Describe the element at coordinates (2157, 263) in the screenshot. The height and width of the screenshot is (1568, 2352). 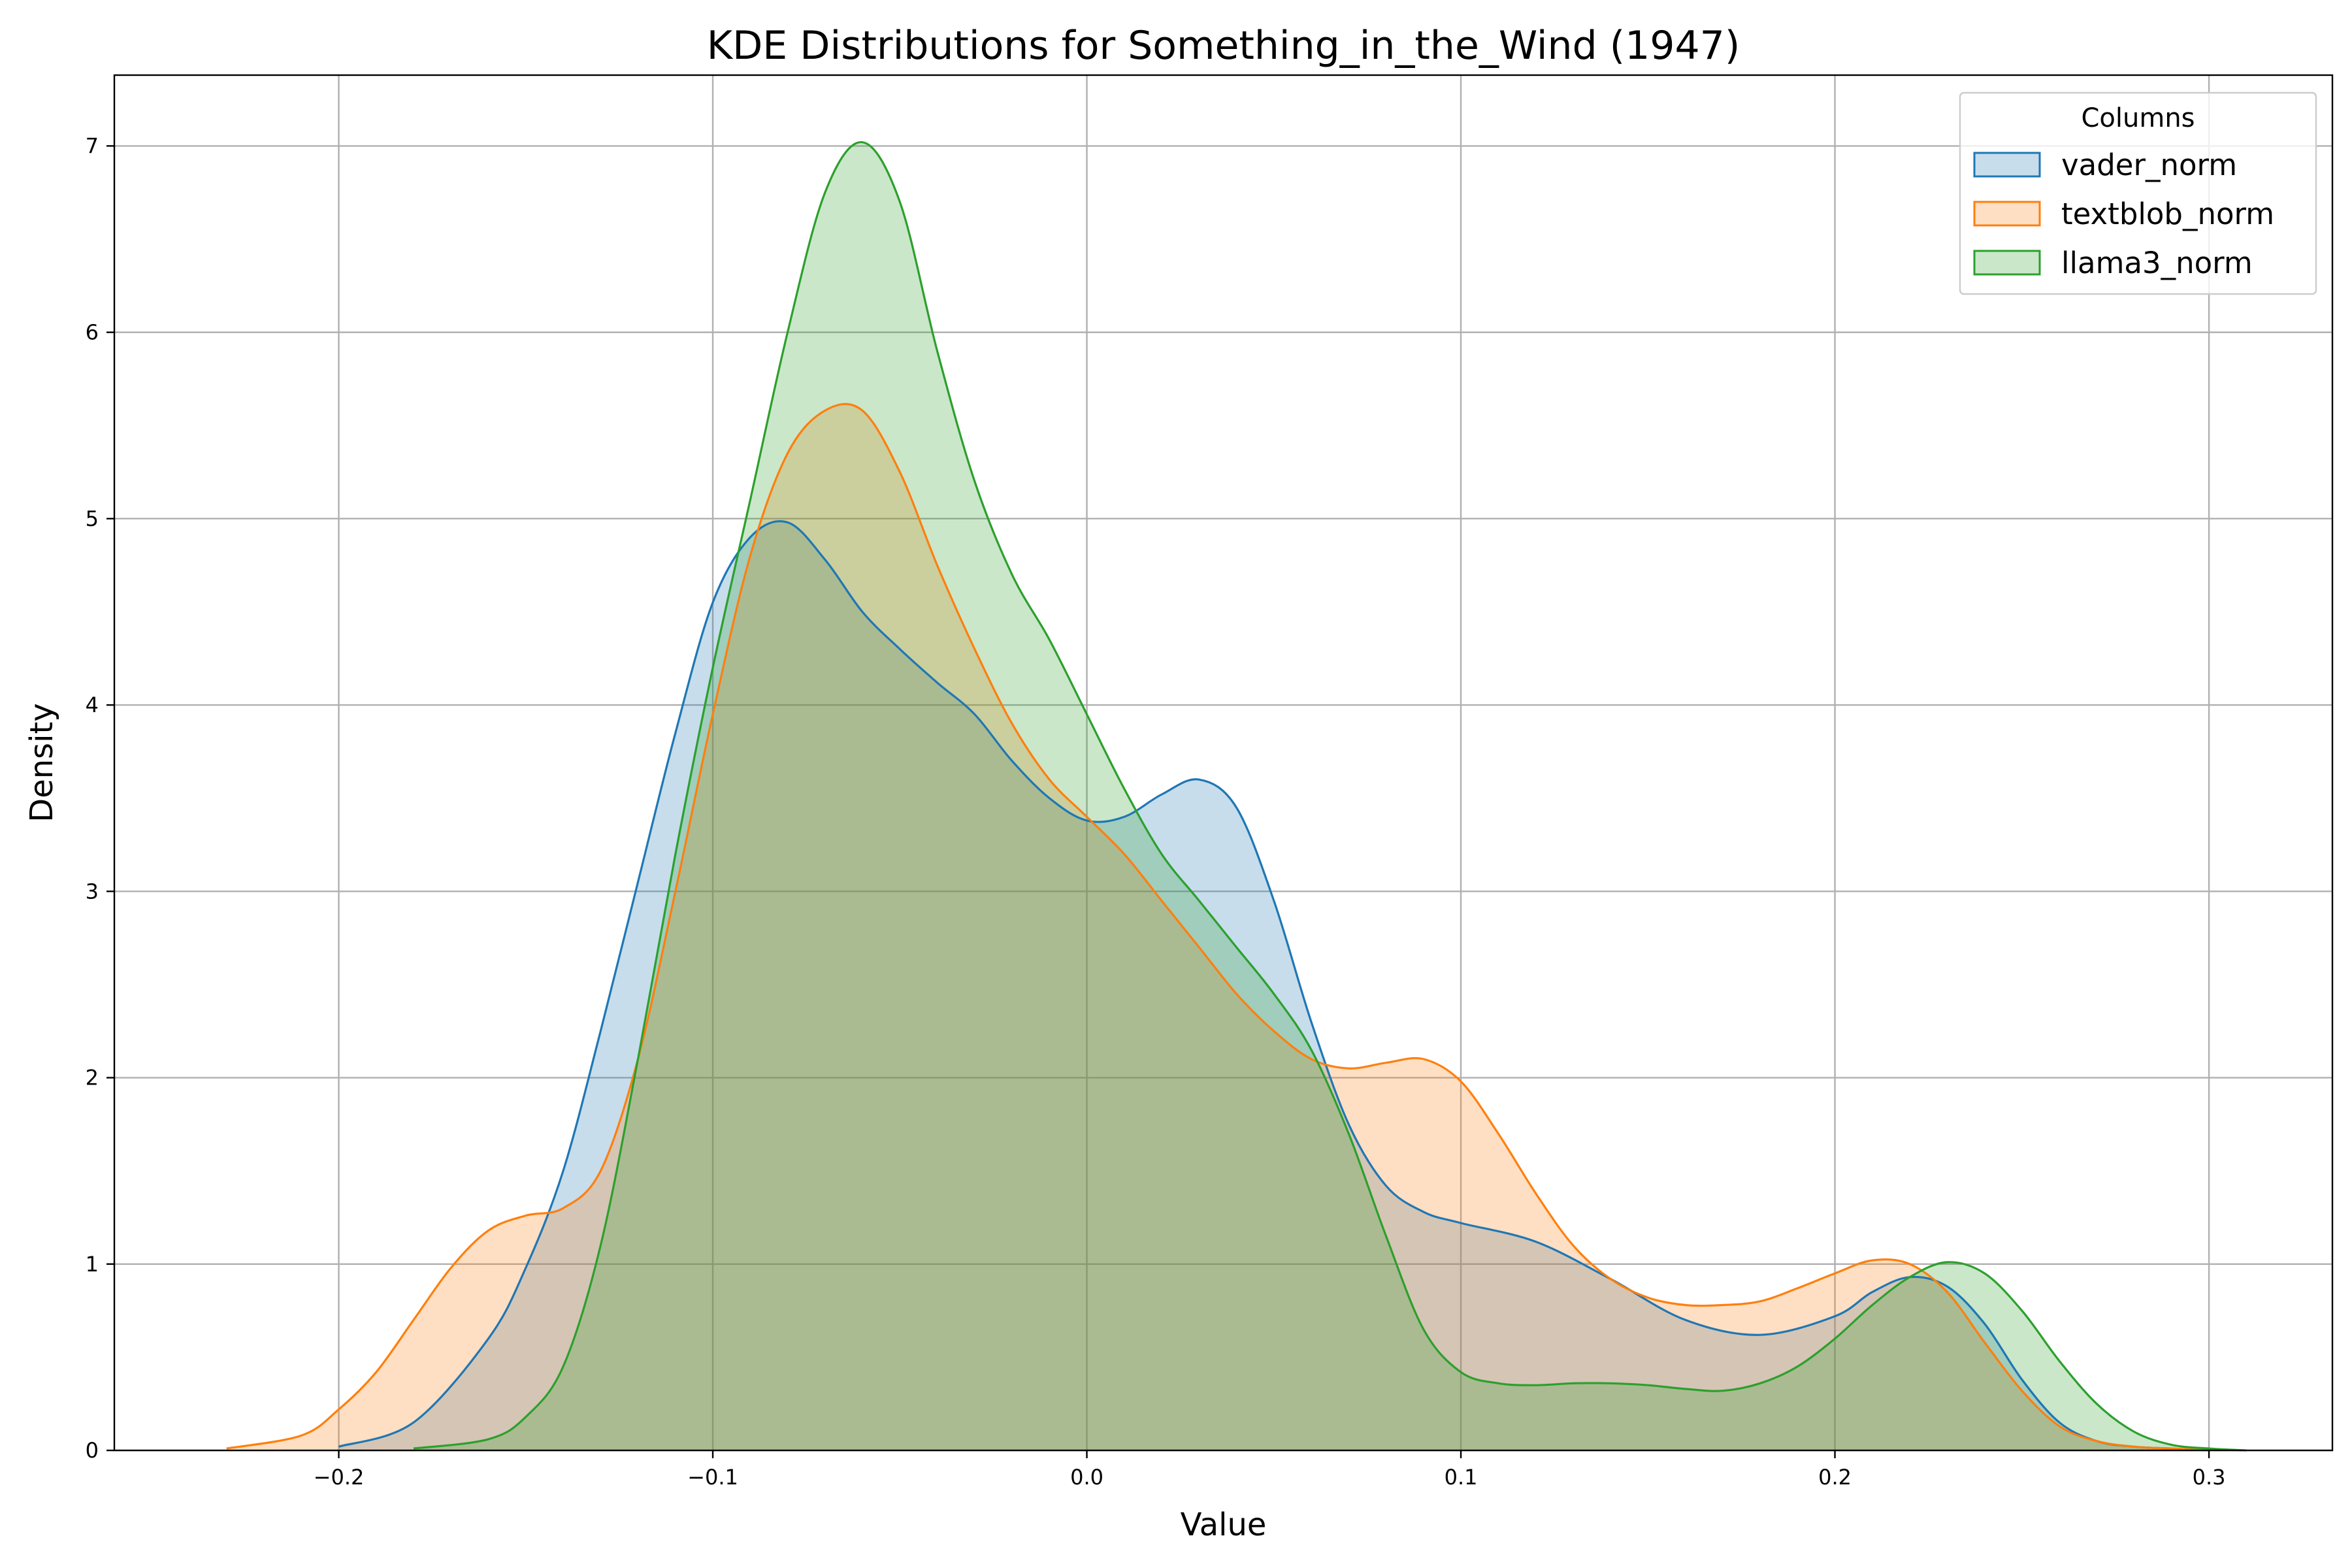
I see `legend-label-llama3_norm: llama3_norm` at that location.